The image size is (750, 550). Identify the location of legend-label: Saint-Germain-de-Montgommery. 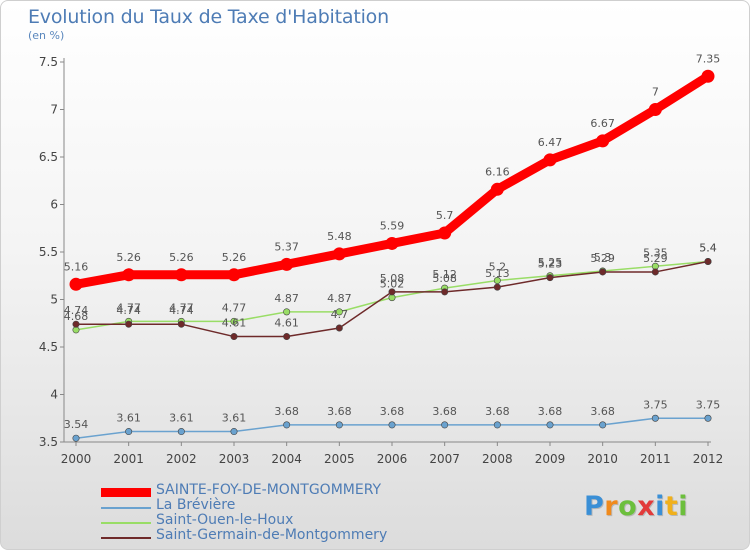
(272, 535).